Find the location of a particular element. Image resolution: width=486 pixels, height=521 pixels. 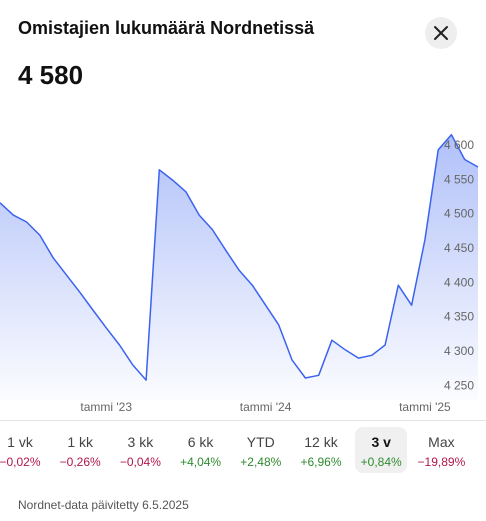

period-tab: YTD +2,48% is located at coordinates (261, 450).